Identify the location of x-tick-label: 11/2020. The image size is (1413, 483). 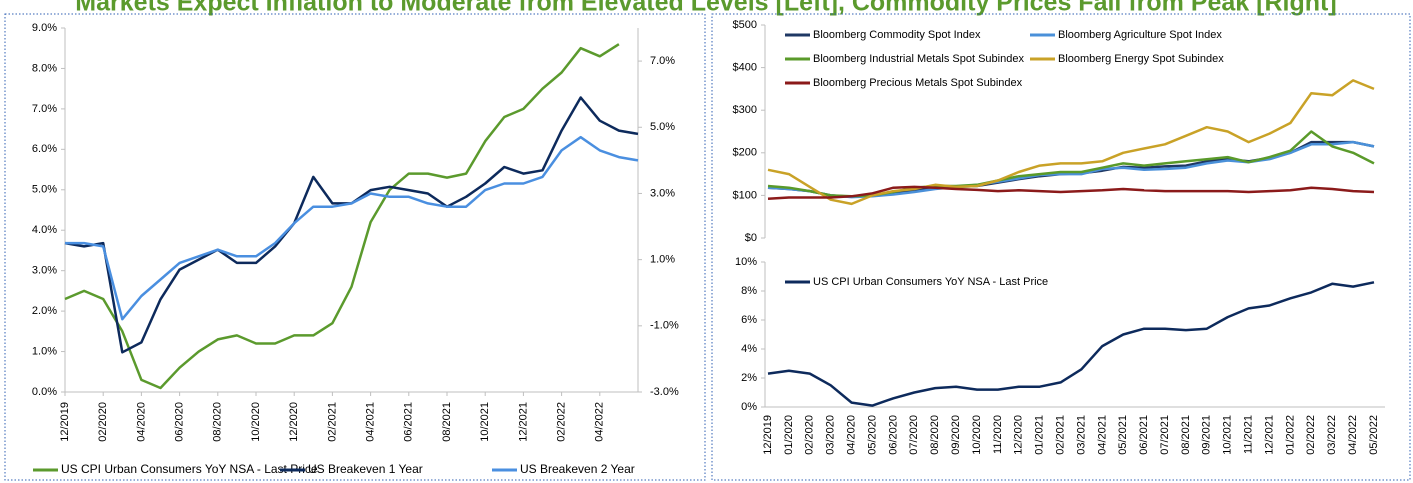
(998, 434).